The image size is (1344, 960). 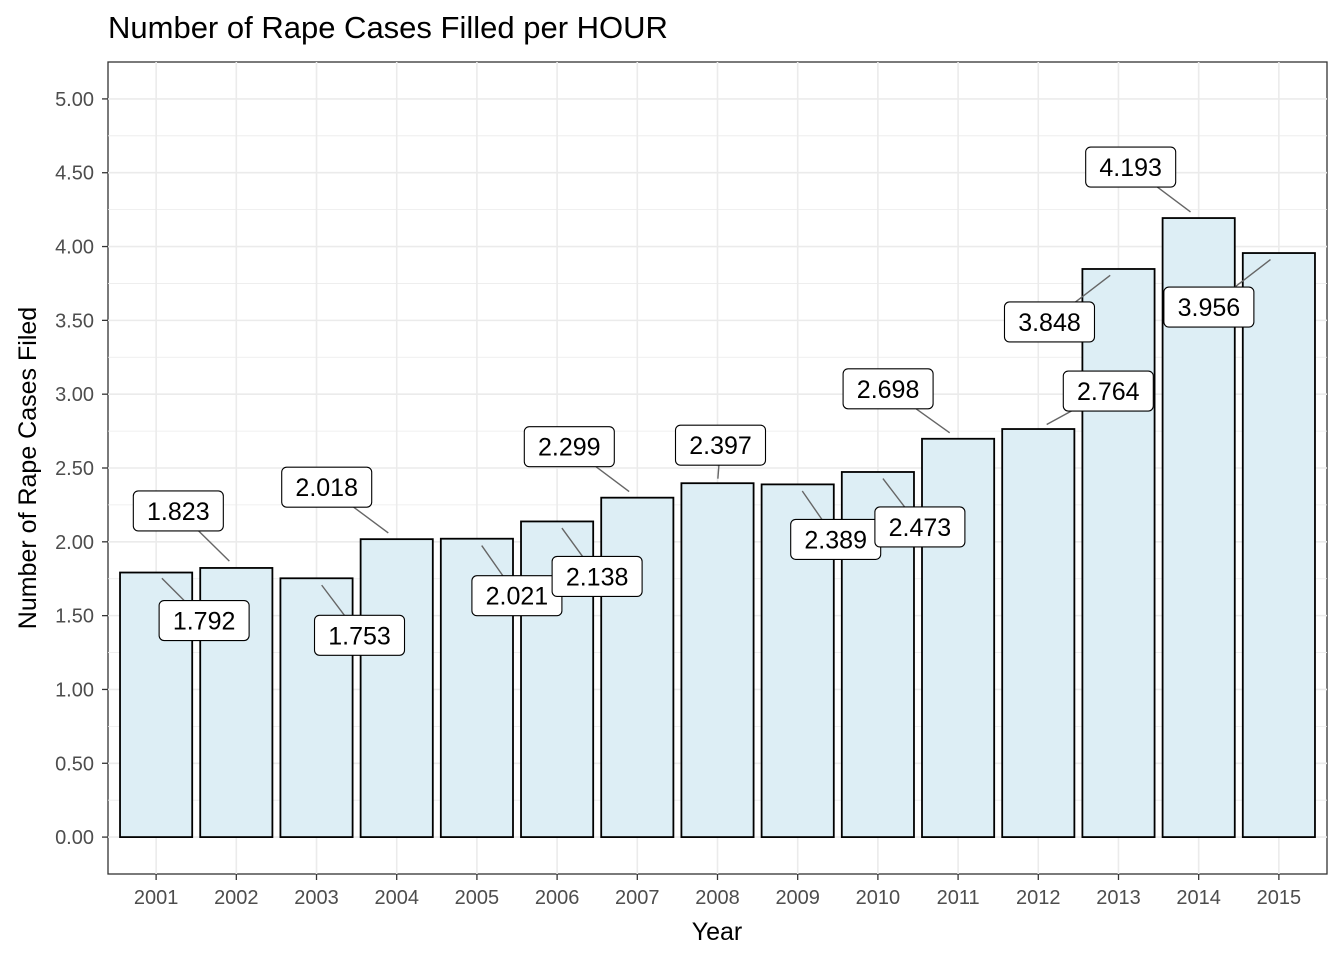 I want to click on x-tick-label: 2001, so click(x=156, y=898).